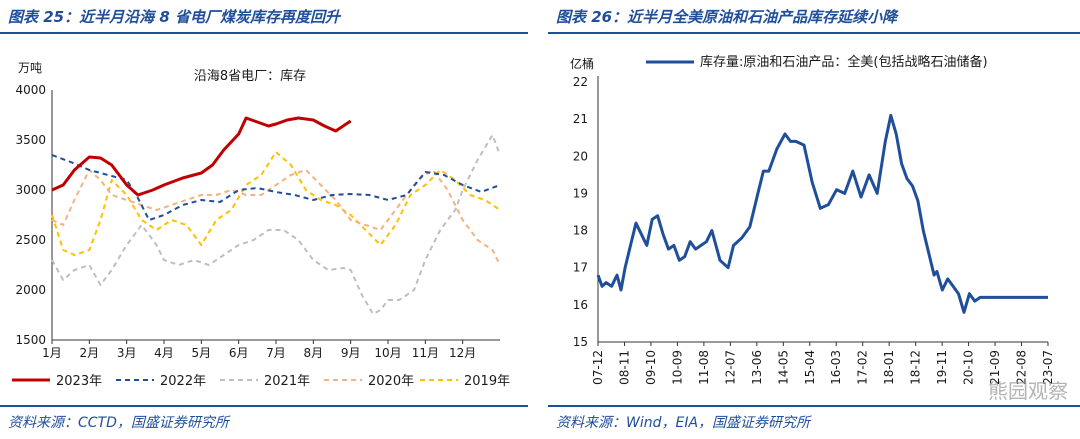 The width and height of the screenshot is (1080, 439). I want to click on x-tick-label: 16-03, so click(836, 367).